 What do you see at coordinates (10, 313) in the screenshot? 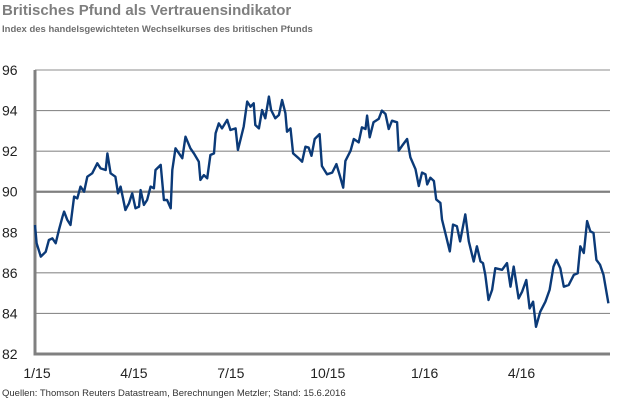
I see `y-tick-label: 84` at bounding box center [10, 313].